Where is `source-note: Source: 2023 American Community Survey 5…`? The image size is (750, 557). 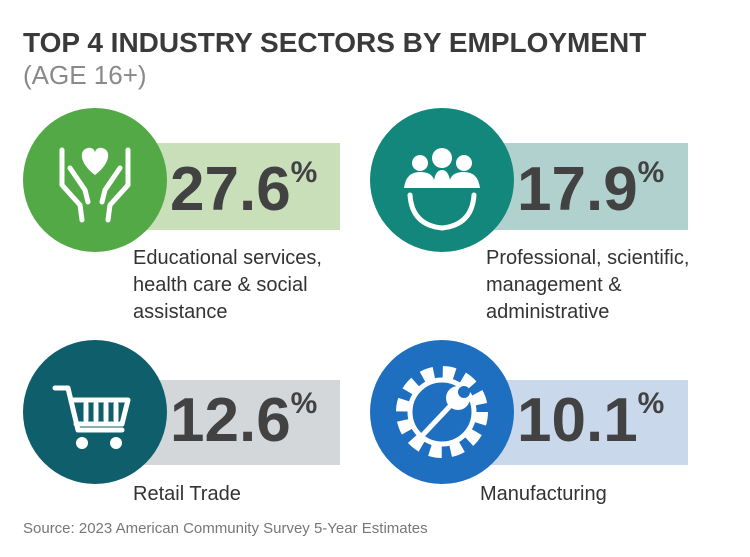
source-note: Source: 2023 American Community Survey 5… is located at coordinates (225, 528).